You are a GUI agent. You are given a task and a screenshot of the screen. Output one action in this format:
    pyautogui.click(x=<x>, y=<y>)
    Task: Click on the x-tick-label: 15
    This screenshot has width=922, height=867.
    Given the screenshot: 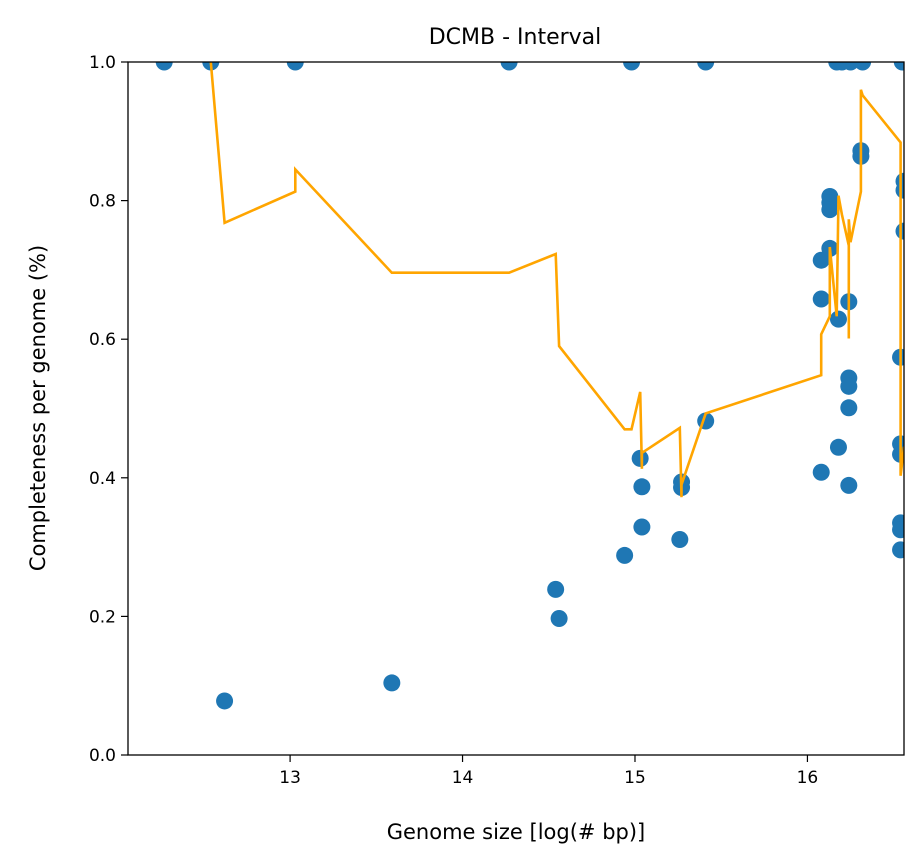 What is the action you would take?
    pyautogui.click(x=635, y=778)
    